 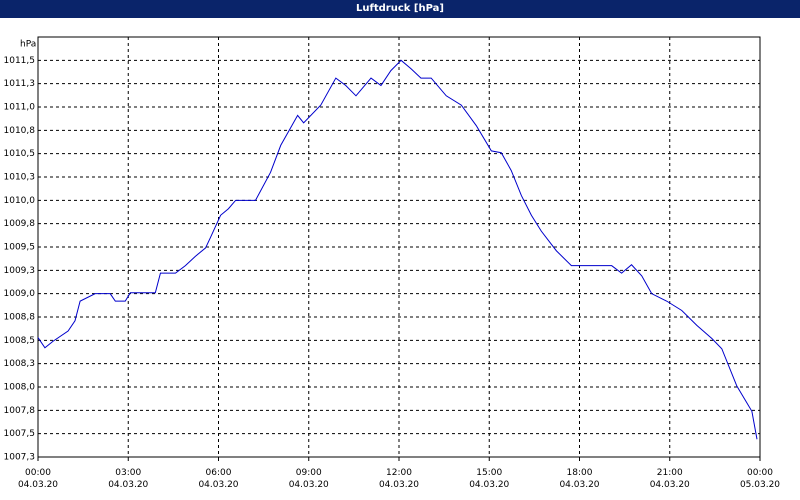 What do you see at coordinates (20, 411) in the screenshot?
I see `y-tick-label: 1007,8` at bounding box center [20, 411].